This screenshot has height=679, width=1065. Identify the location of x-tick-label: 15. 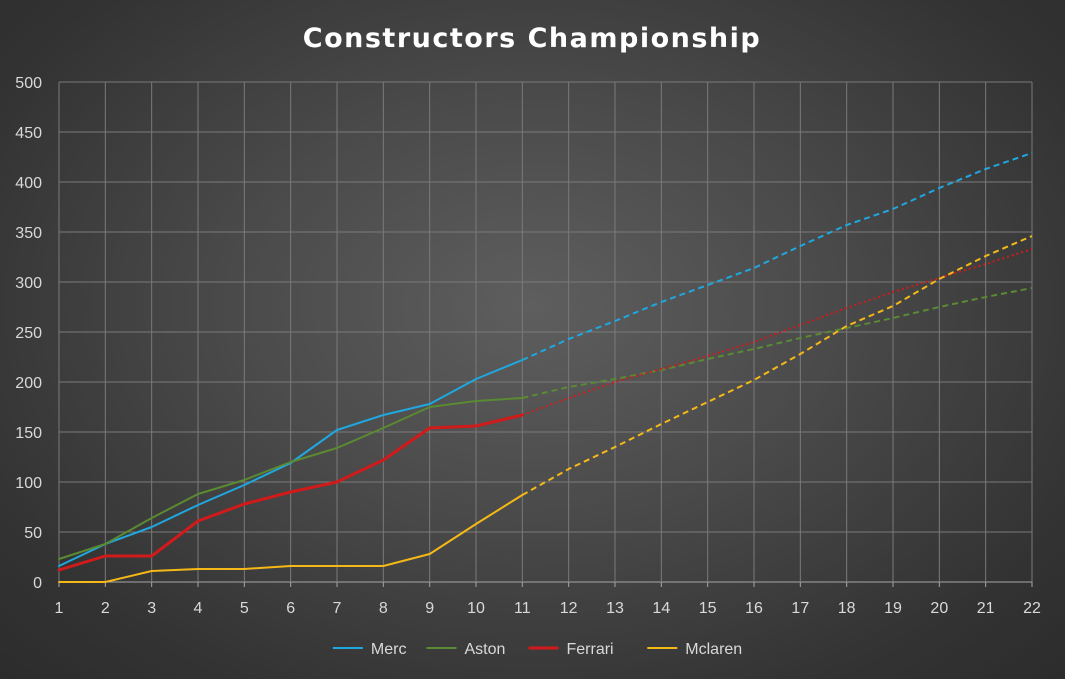
(708, 608).